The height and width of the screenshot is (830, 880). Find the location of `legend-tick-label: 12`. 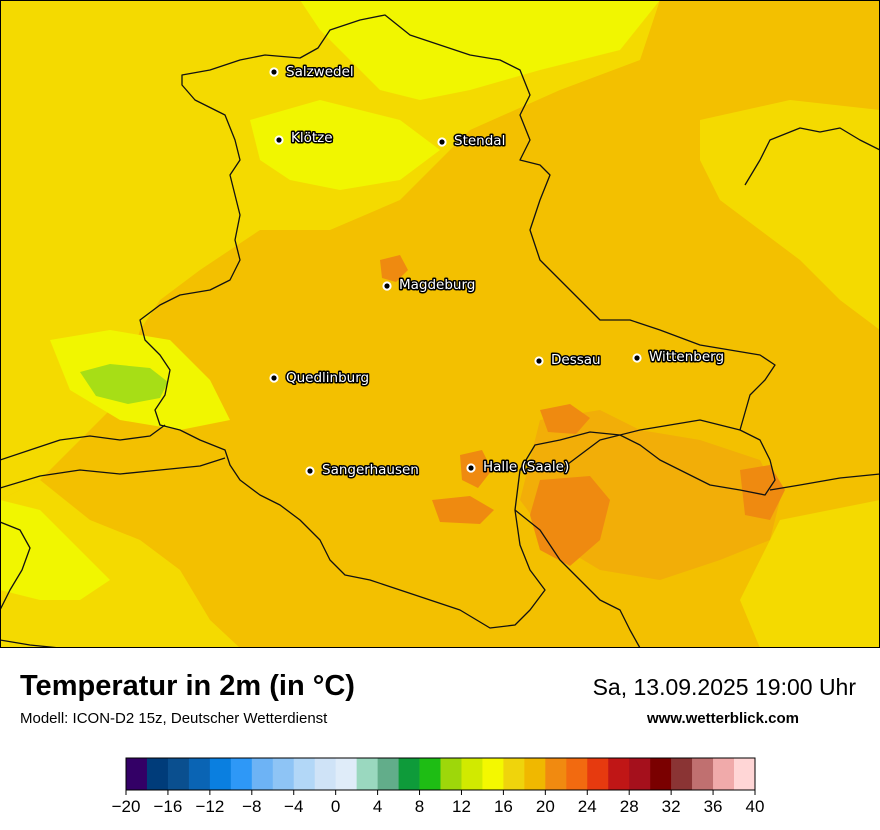

legend-tick-label: 12 is located at coordinates (461, 806).